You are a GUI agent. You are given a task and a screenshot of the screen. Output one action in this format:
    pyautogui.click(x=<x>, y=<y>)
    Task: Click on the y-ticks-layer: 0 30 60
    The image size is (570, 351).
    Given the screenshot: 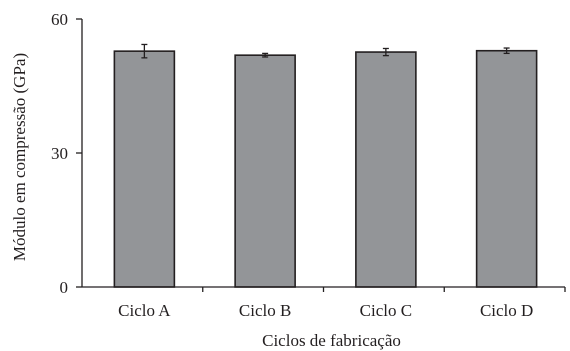 What is the action you would take?
    pyautogui.click(x=66, y=153)
    